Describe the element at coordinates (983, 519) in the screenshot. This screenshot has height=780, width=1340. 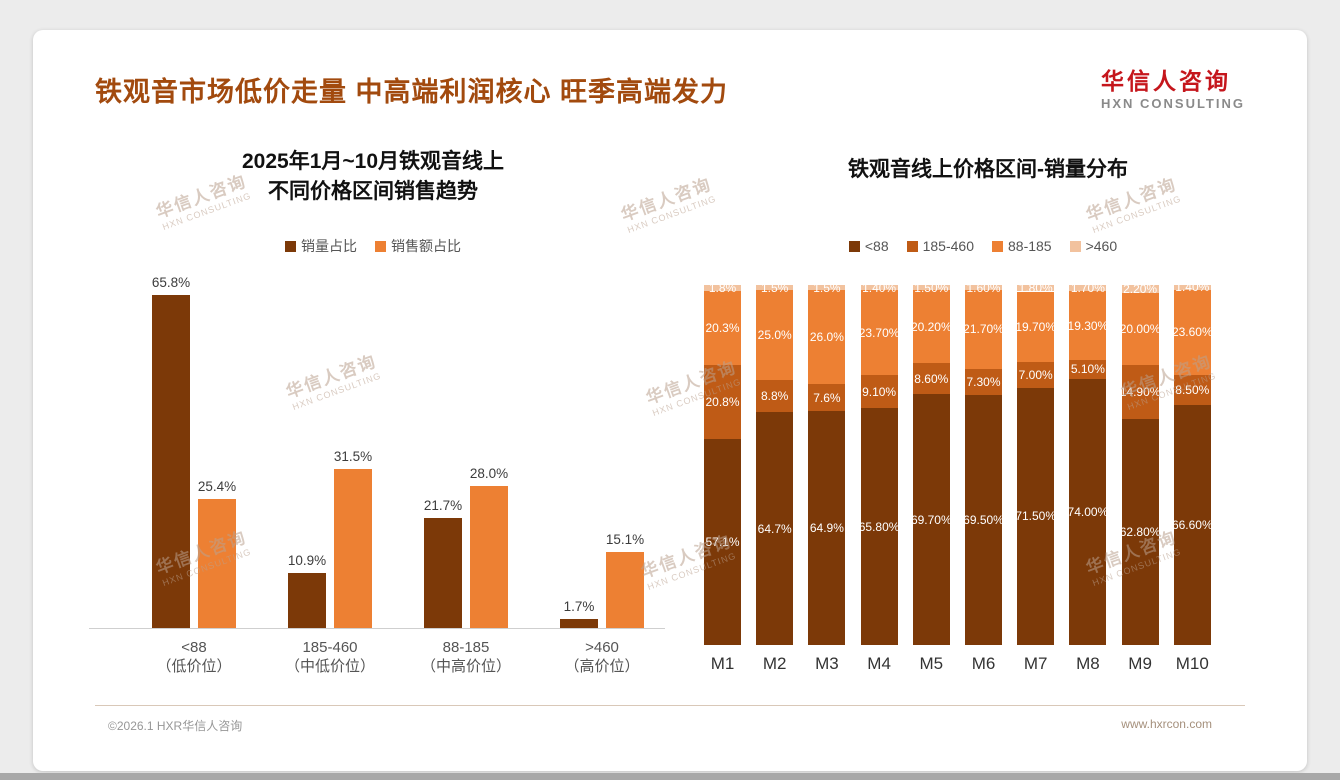
I see `segment-value-label: 69.50%` at that location.